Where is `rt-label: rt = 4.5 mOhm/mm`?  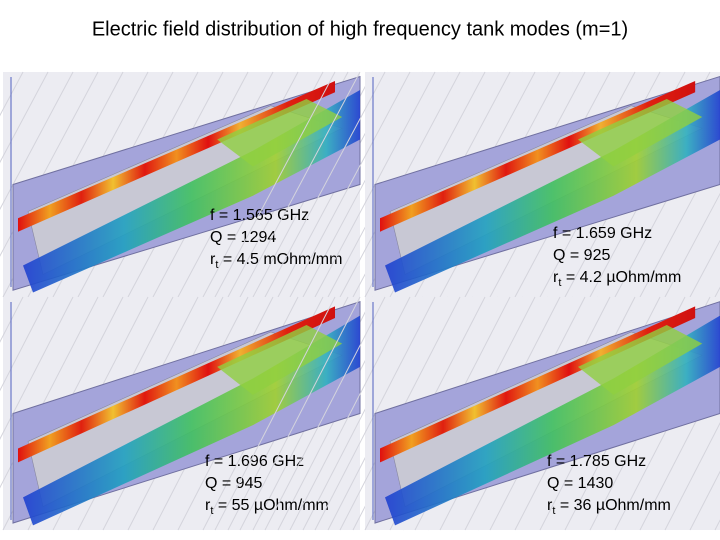 rt-label: rt = 4.5 mOhm/mm is located at coordinates (276, 261).